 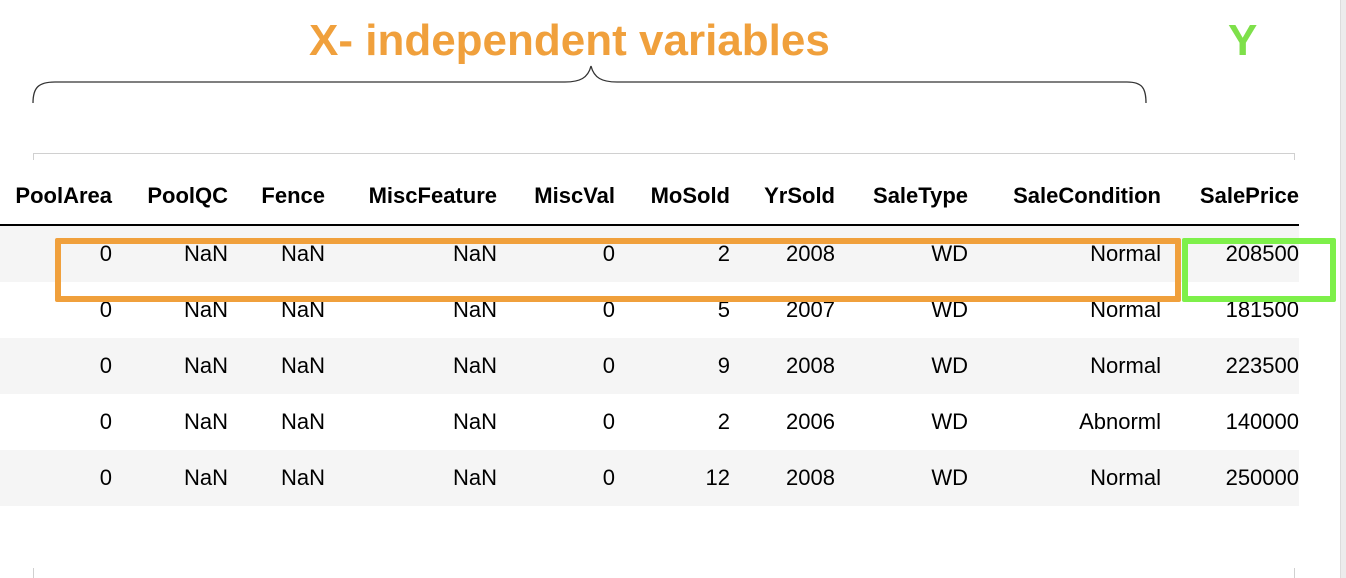 I want to click on output-frame-bottom-left-tick, so click(x=33, y=573).